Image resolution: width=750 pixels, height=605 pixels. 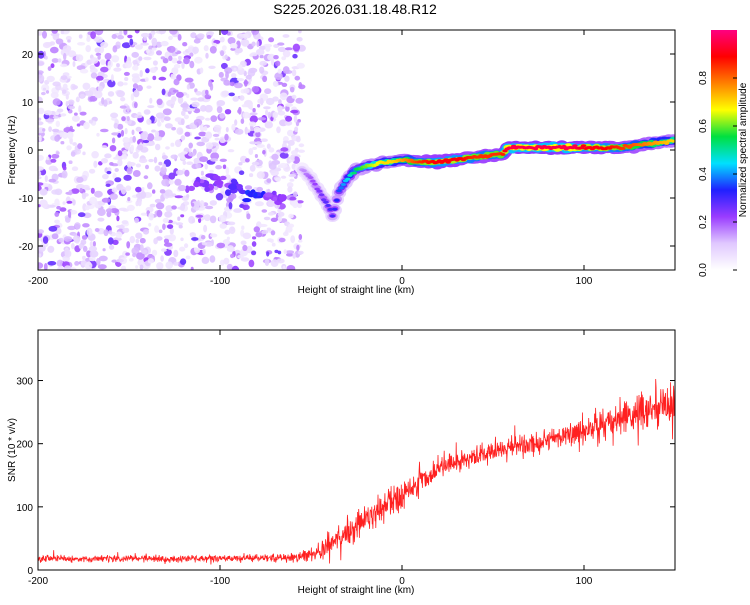 What do you see at coordinates (26, 247) in the screenshot?
I see `y-tick-label: -20` at bounding box center [26, 247].